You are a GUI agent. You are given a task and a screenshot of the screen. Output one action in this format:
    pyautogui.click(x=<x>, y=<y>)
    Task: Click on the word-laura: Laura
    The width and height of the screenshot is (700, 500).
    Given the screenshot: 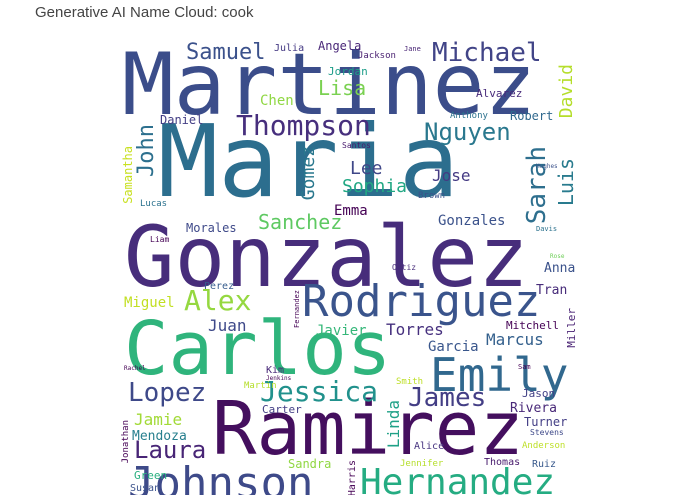 What is the action you would take?
    pyautogui.click(x=170, y=450)
    